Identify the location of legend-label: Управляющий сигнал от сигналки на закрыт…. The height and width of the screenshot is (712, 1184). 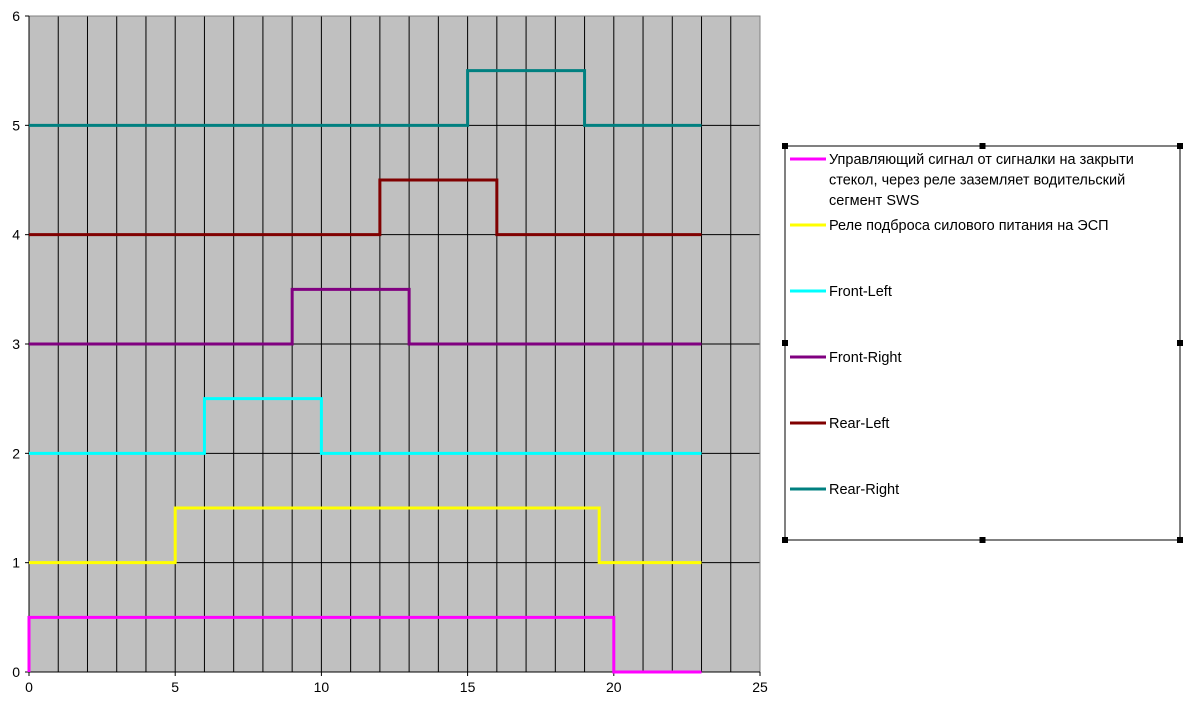
(981, 160).